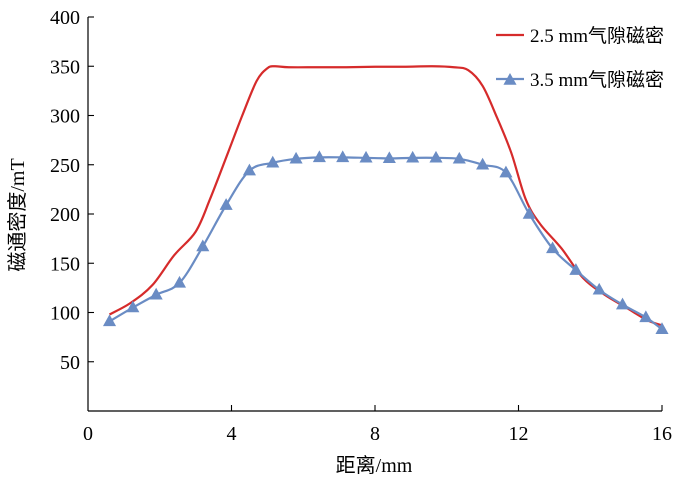 Image resolution: width=700 pixels, height=486 pixels. I want to click on legend-label-series-1: 2.5 mm气隙磁密, so click(597, 36).